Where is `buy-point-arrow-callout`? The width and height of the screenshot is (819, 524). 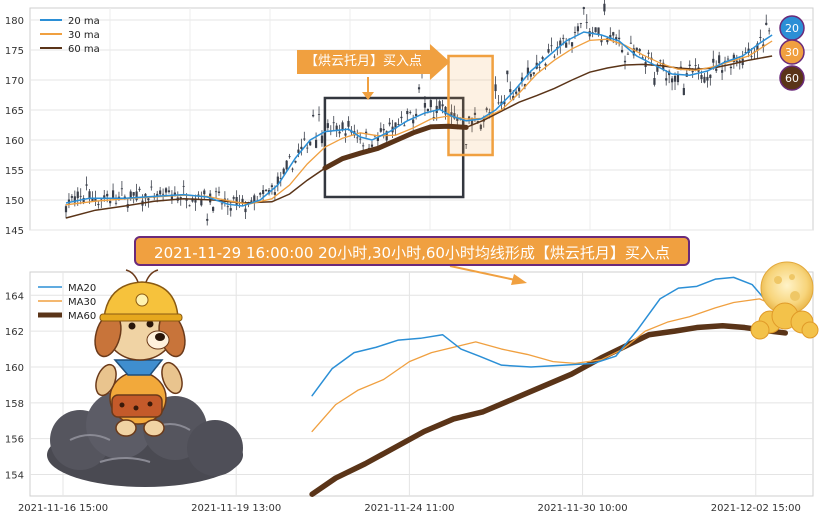 buy-point-arrow-callout is located at coordinates (373, 72).